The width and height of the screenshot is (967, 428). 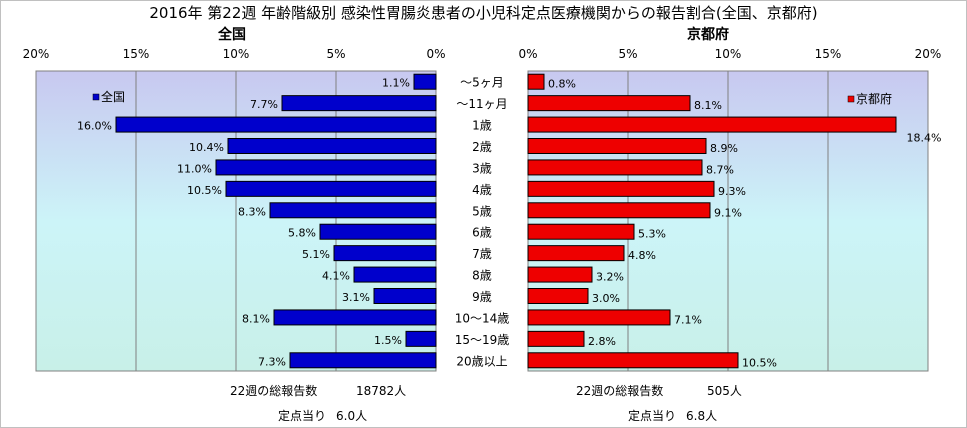 What do you see at coordinates (94, 126) in the screenshot?
I see `national-data-label: 16.0%` at bounding box center [94, 126].